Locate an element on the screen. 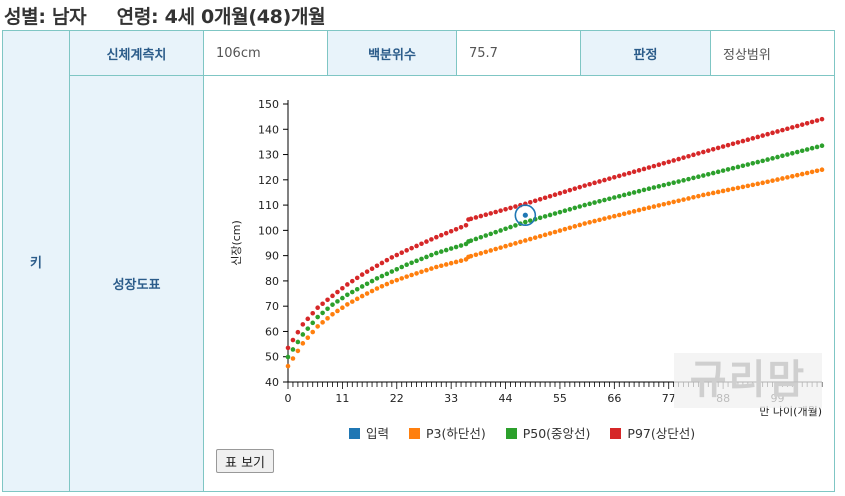 This screenshot has height=496, width=845. legend-item-p50: P50(중앙선) is located at coordinates (548, 432).